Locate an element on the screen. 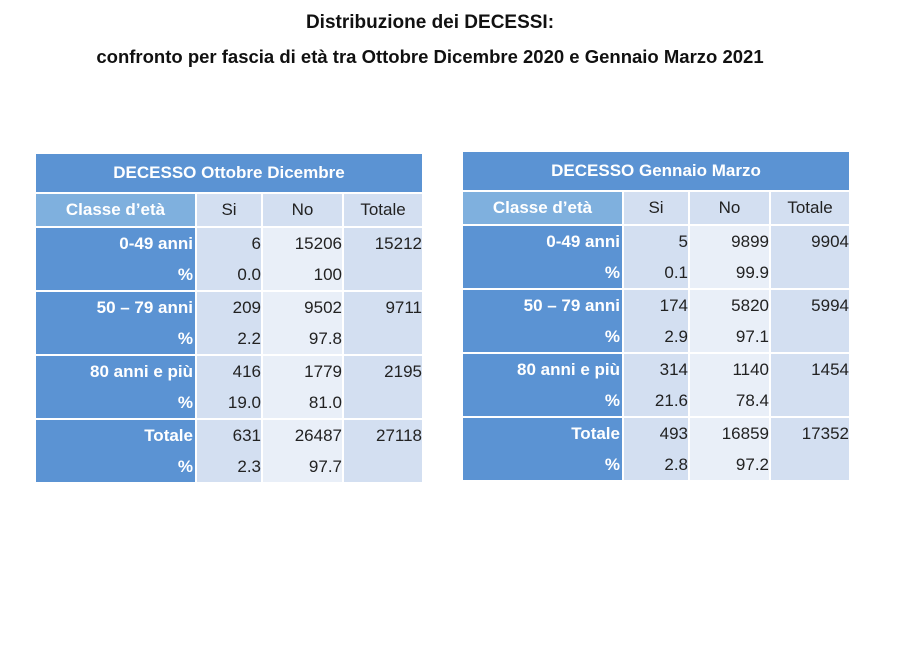 Image resolution: width=901 pixels, height=657 pixels. cell-si: 174 is located at coordinates (655, 305).